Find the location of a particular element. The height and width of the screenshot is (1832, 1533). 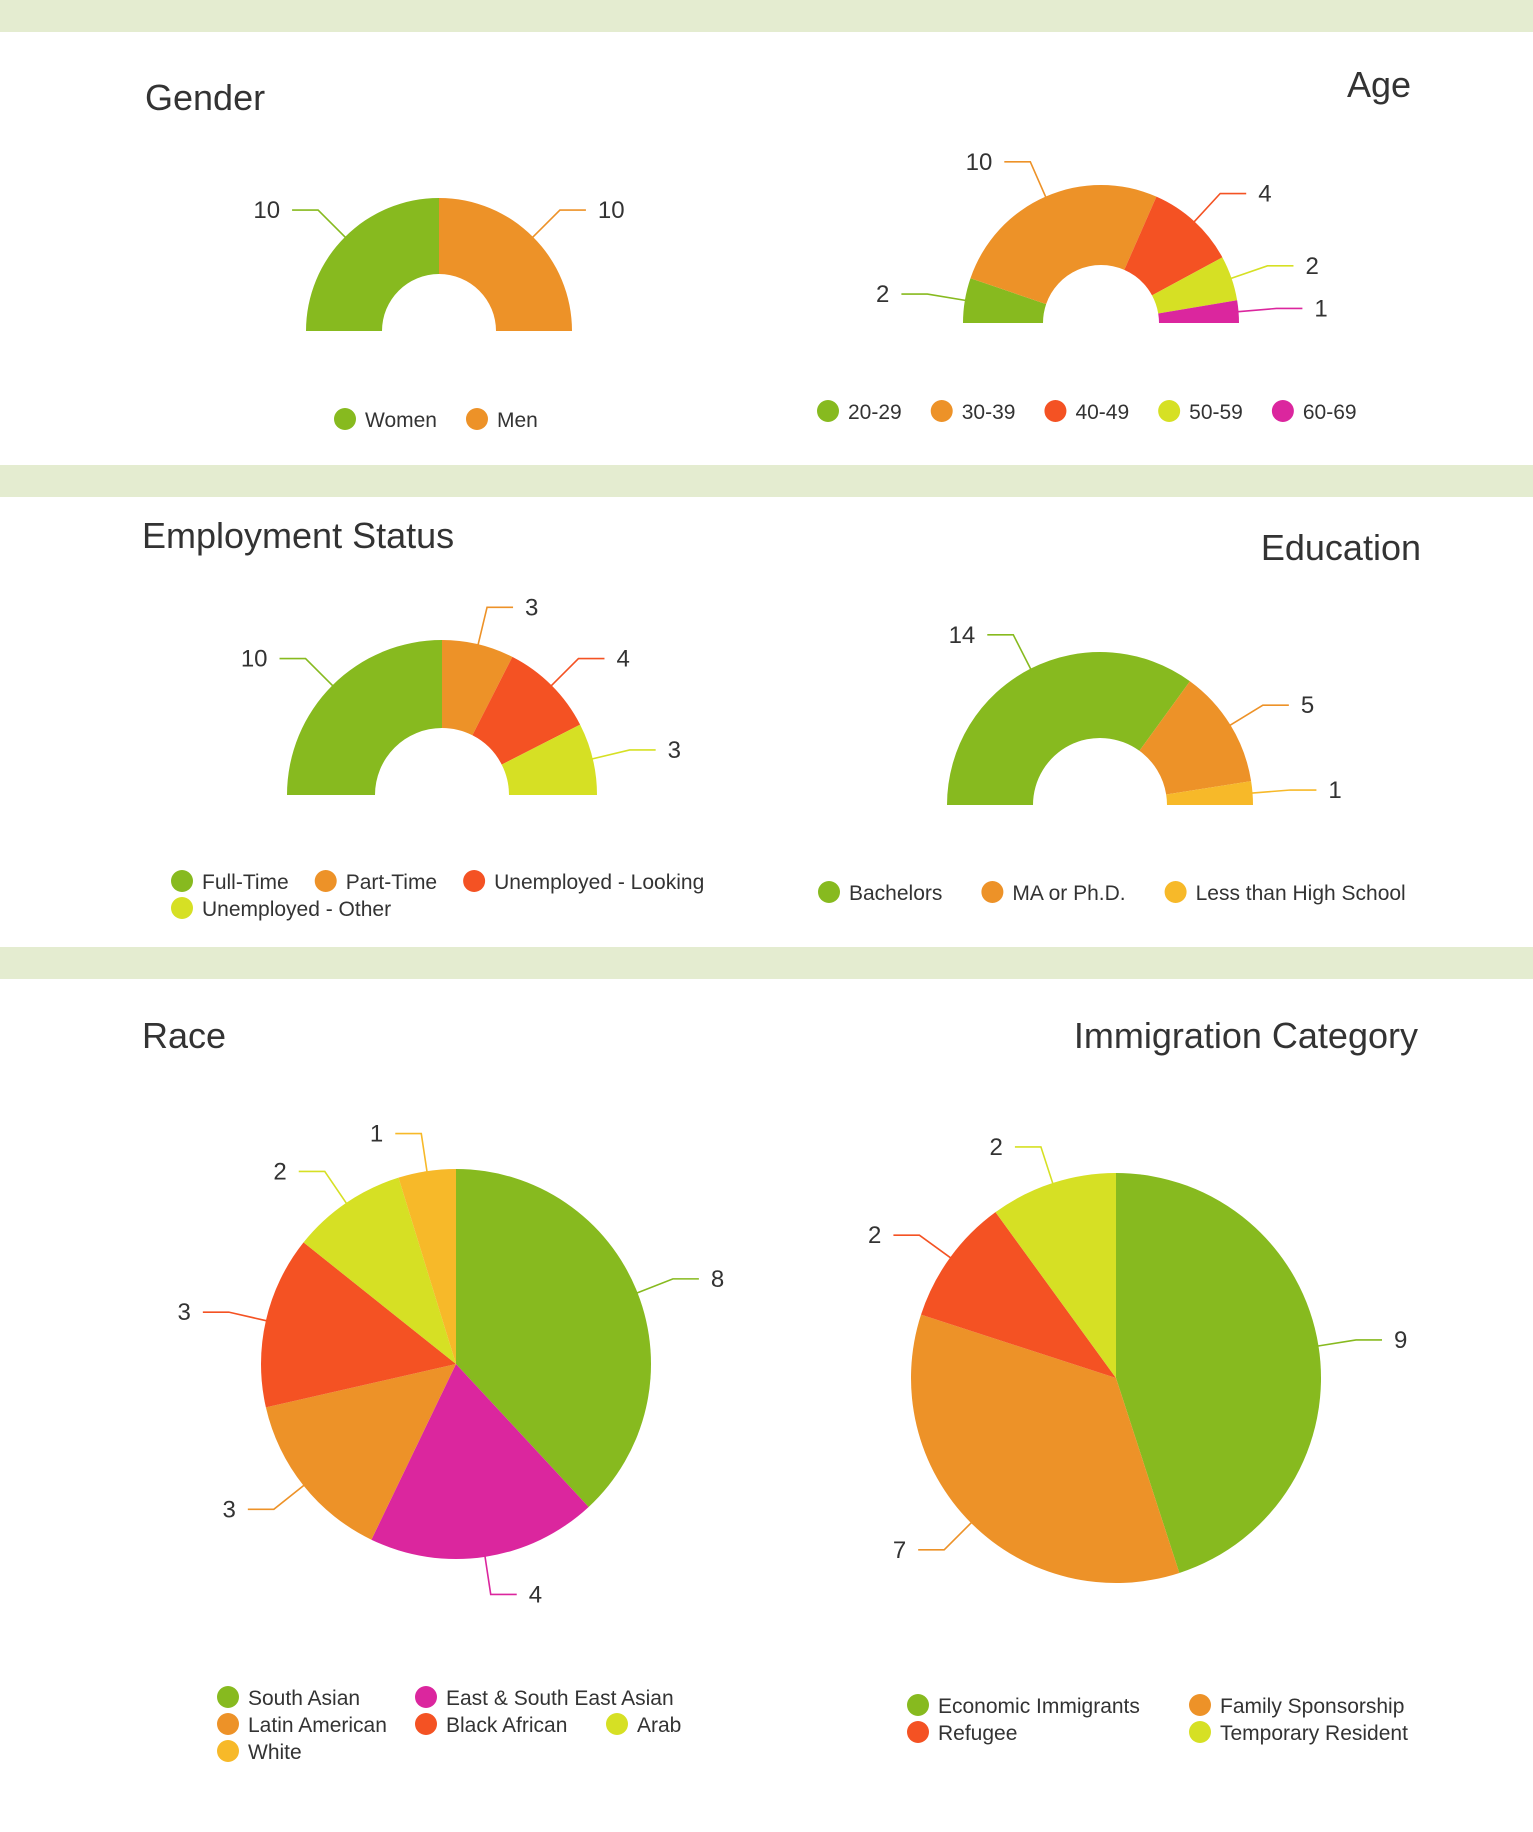

slice-latin-american is located at coordinates (360, 1452).